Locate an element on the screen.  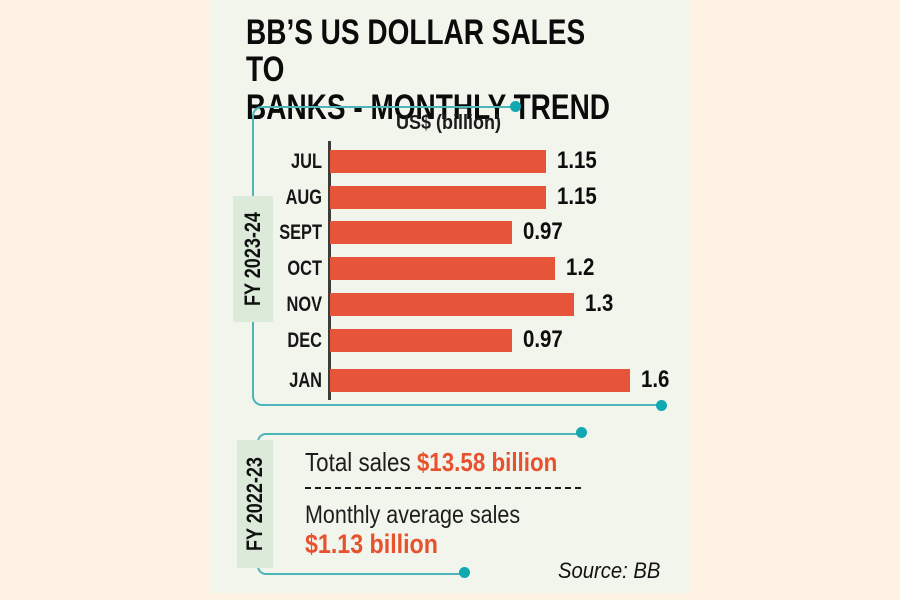
month-label: OCT is located at coordinates (304, 268).